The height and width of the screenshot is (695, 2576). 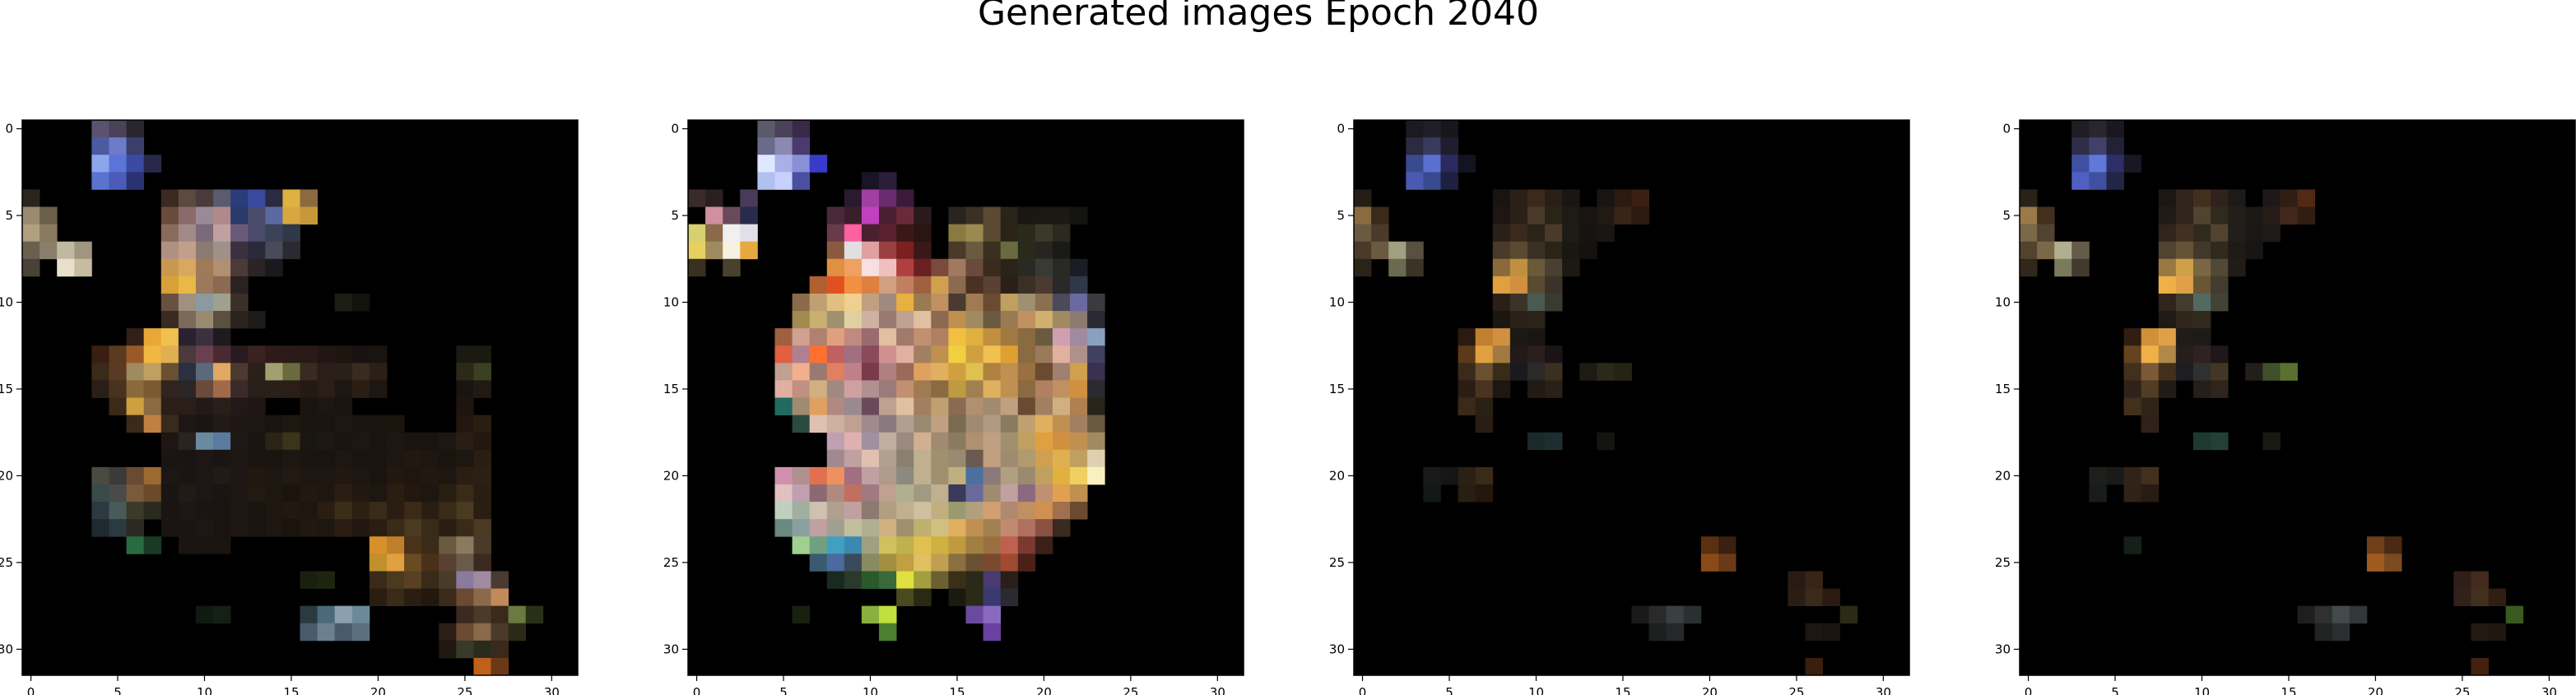 What do you see at coordinates (9, 215) in the screenshot?
I see `y-tick-label: 5` at bounding box center [9, 215].